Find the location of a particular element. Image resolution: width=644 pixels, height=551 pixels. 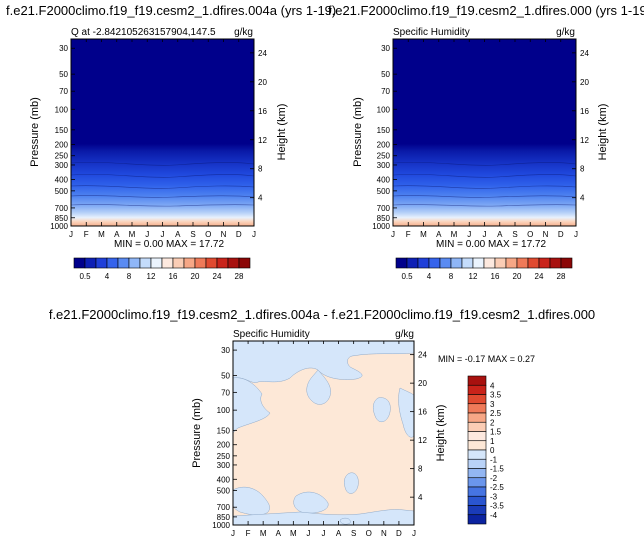

y-tick-label-right: 16 is located at coordinates (262, 111).